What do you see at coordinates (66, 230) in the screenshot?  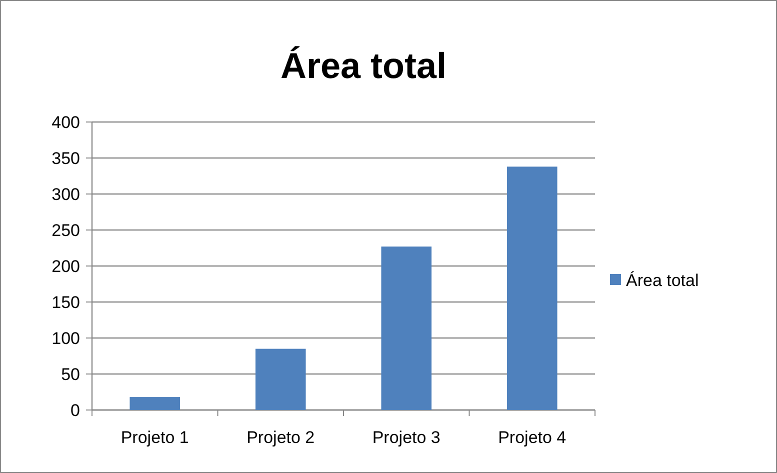 I see `y-tick-label: 250` at bounding box center [66, 230].